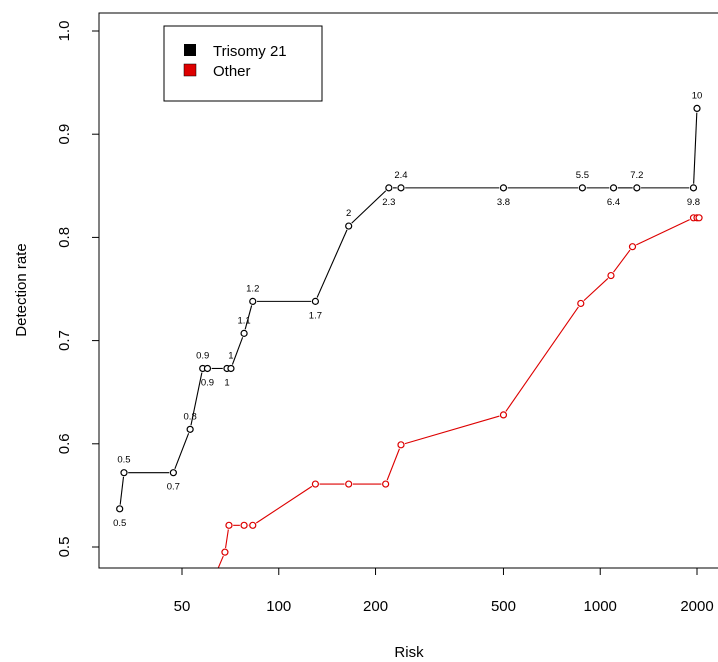 The height and width of the screenshot is (662, 718). Describe the element at coordinates (252, 288) in the screenshot. I see `data-label: 1.2` at that location.